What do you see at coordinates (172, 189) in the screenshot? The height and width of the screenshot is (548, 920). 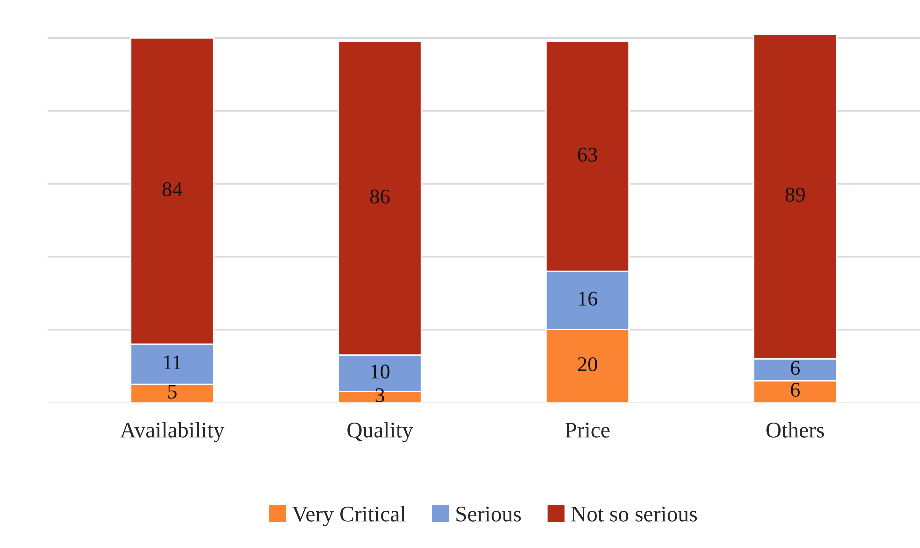 I see `data-label: 84` at bounding box center [172, 189].